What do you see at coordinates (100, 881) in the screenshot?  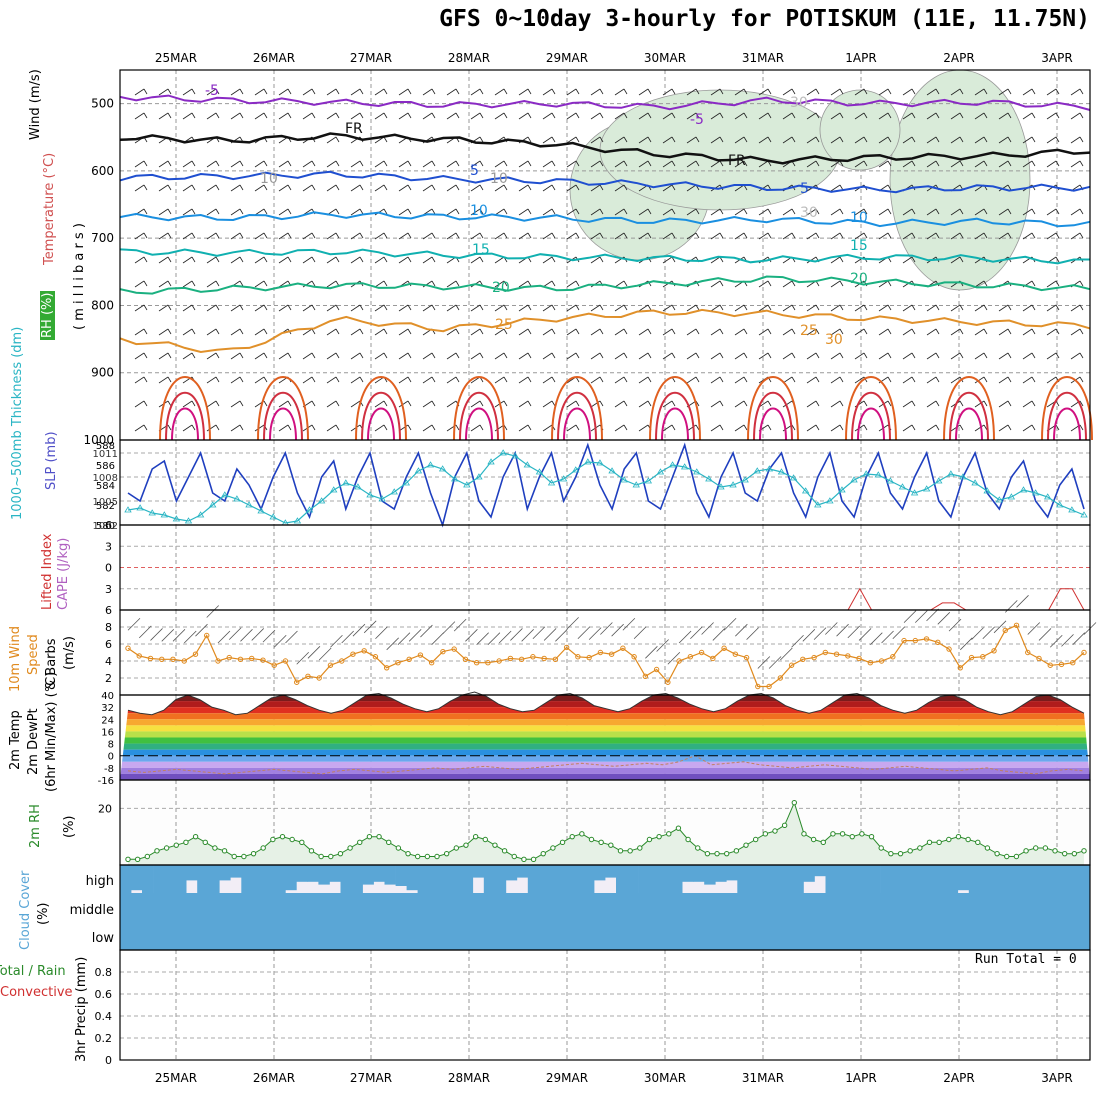 I see `cloud-cat-high: high` at bounding box center [100, 881].